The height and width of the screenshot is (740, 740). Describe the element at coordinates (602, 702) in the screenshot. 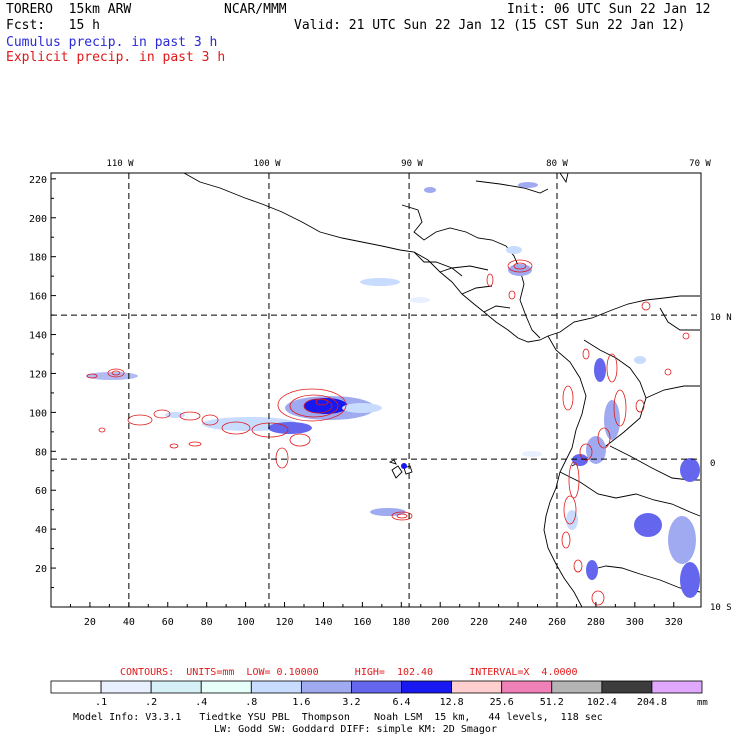

I see `colorbar-level-label: 102.4` at that location.